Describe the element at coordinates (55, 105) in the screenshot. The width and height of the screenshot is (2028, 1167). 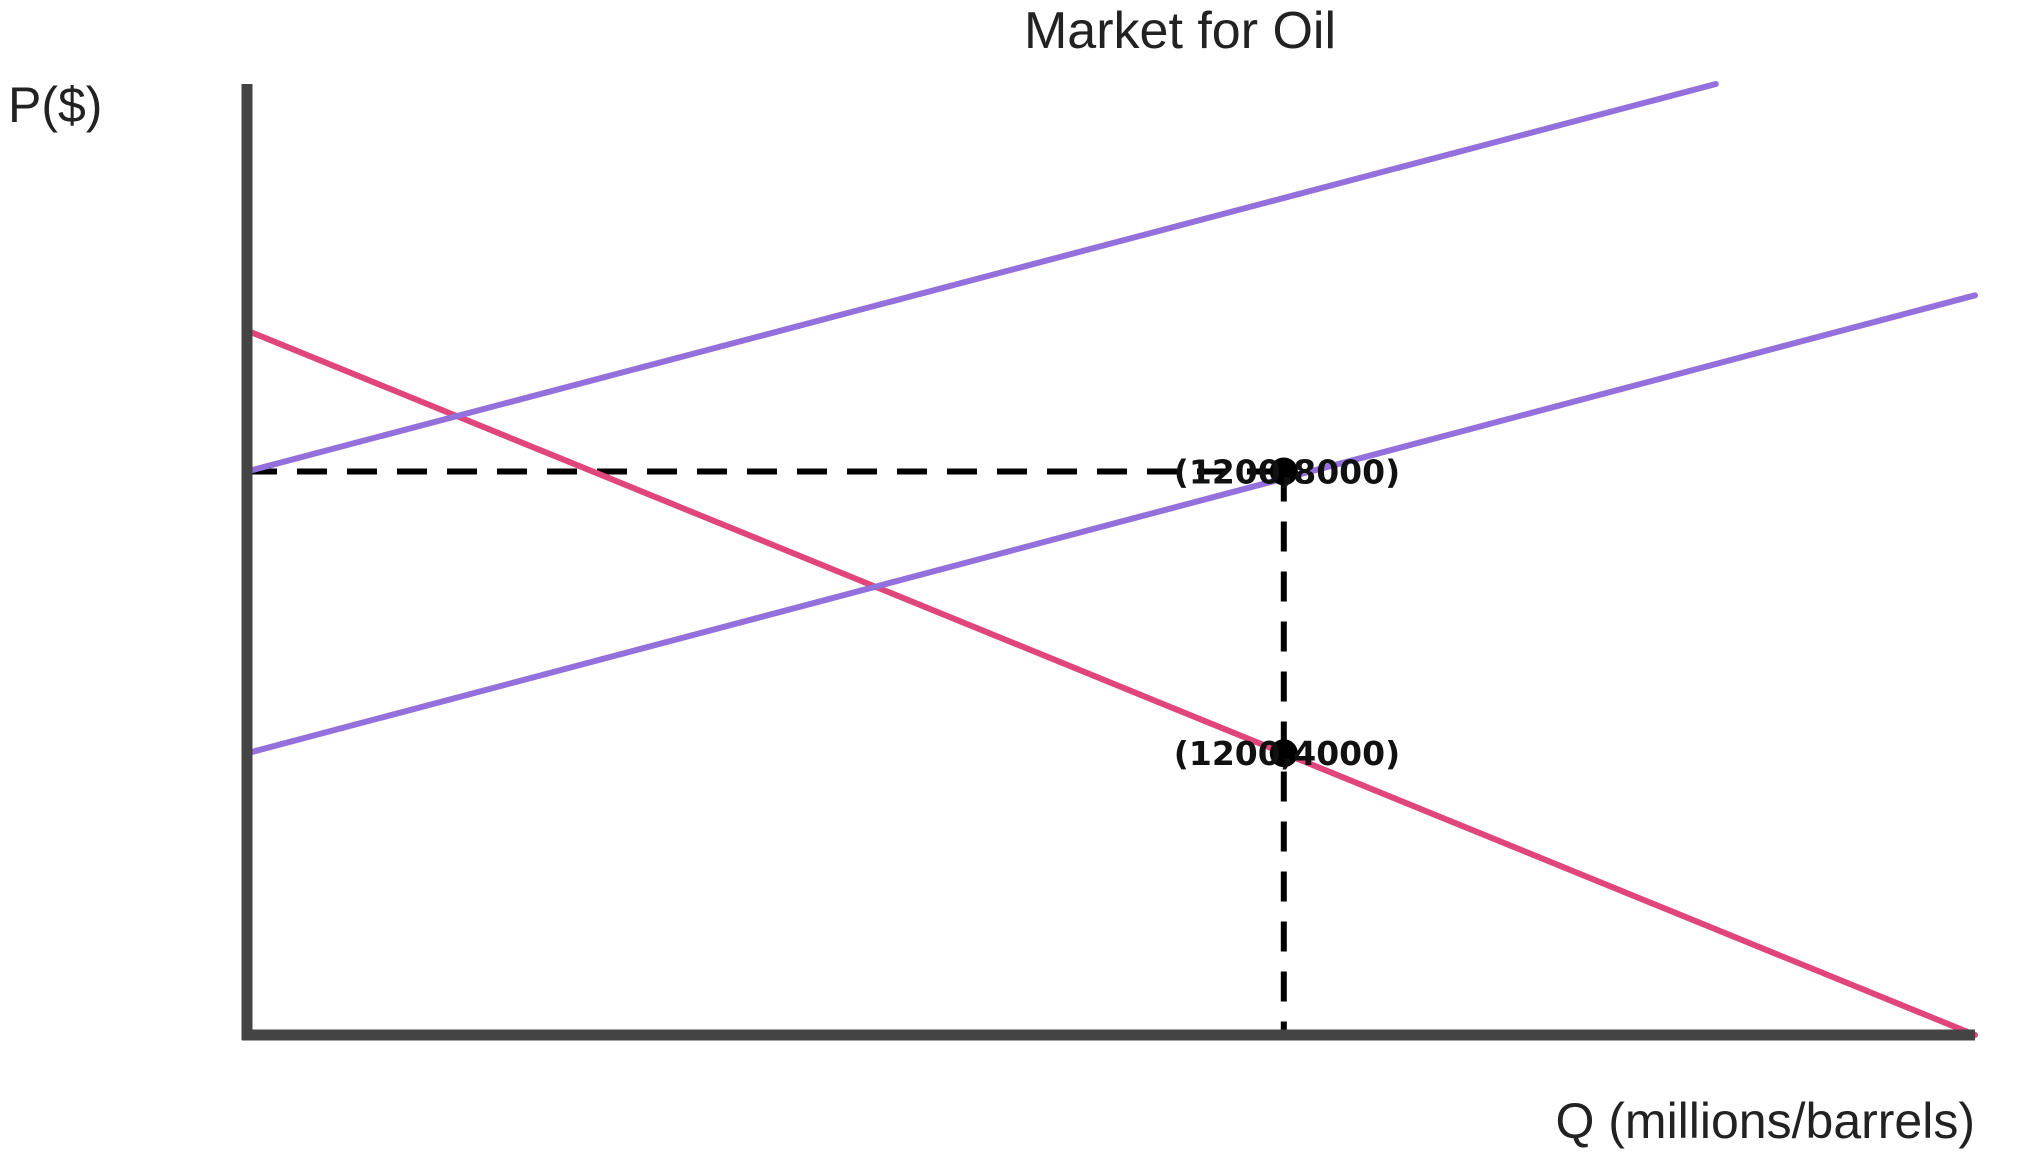
I see `y-axis-label: P($)` at that location.